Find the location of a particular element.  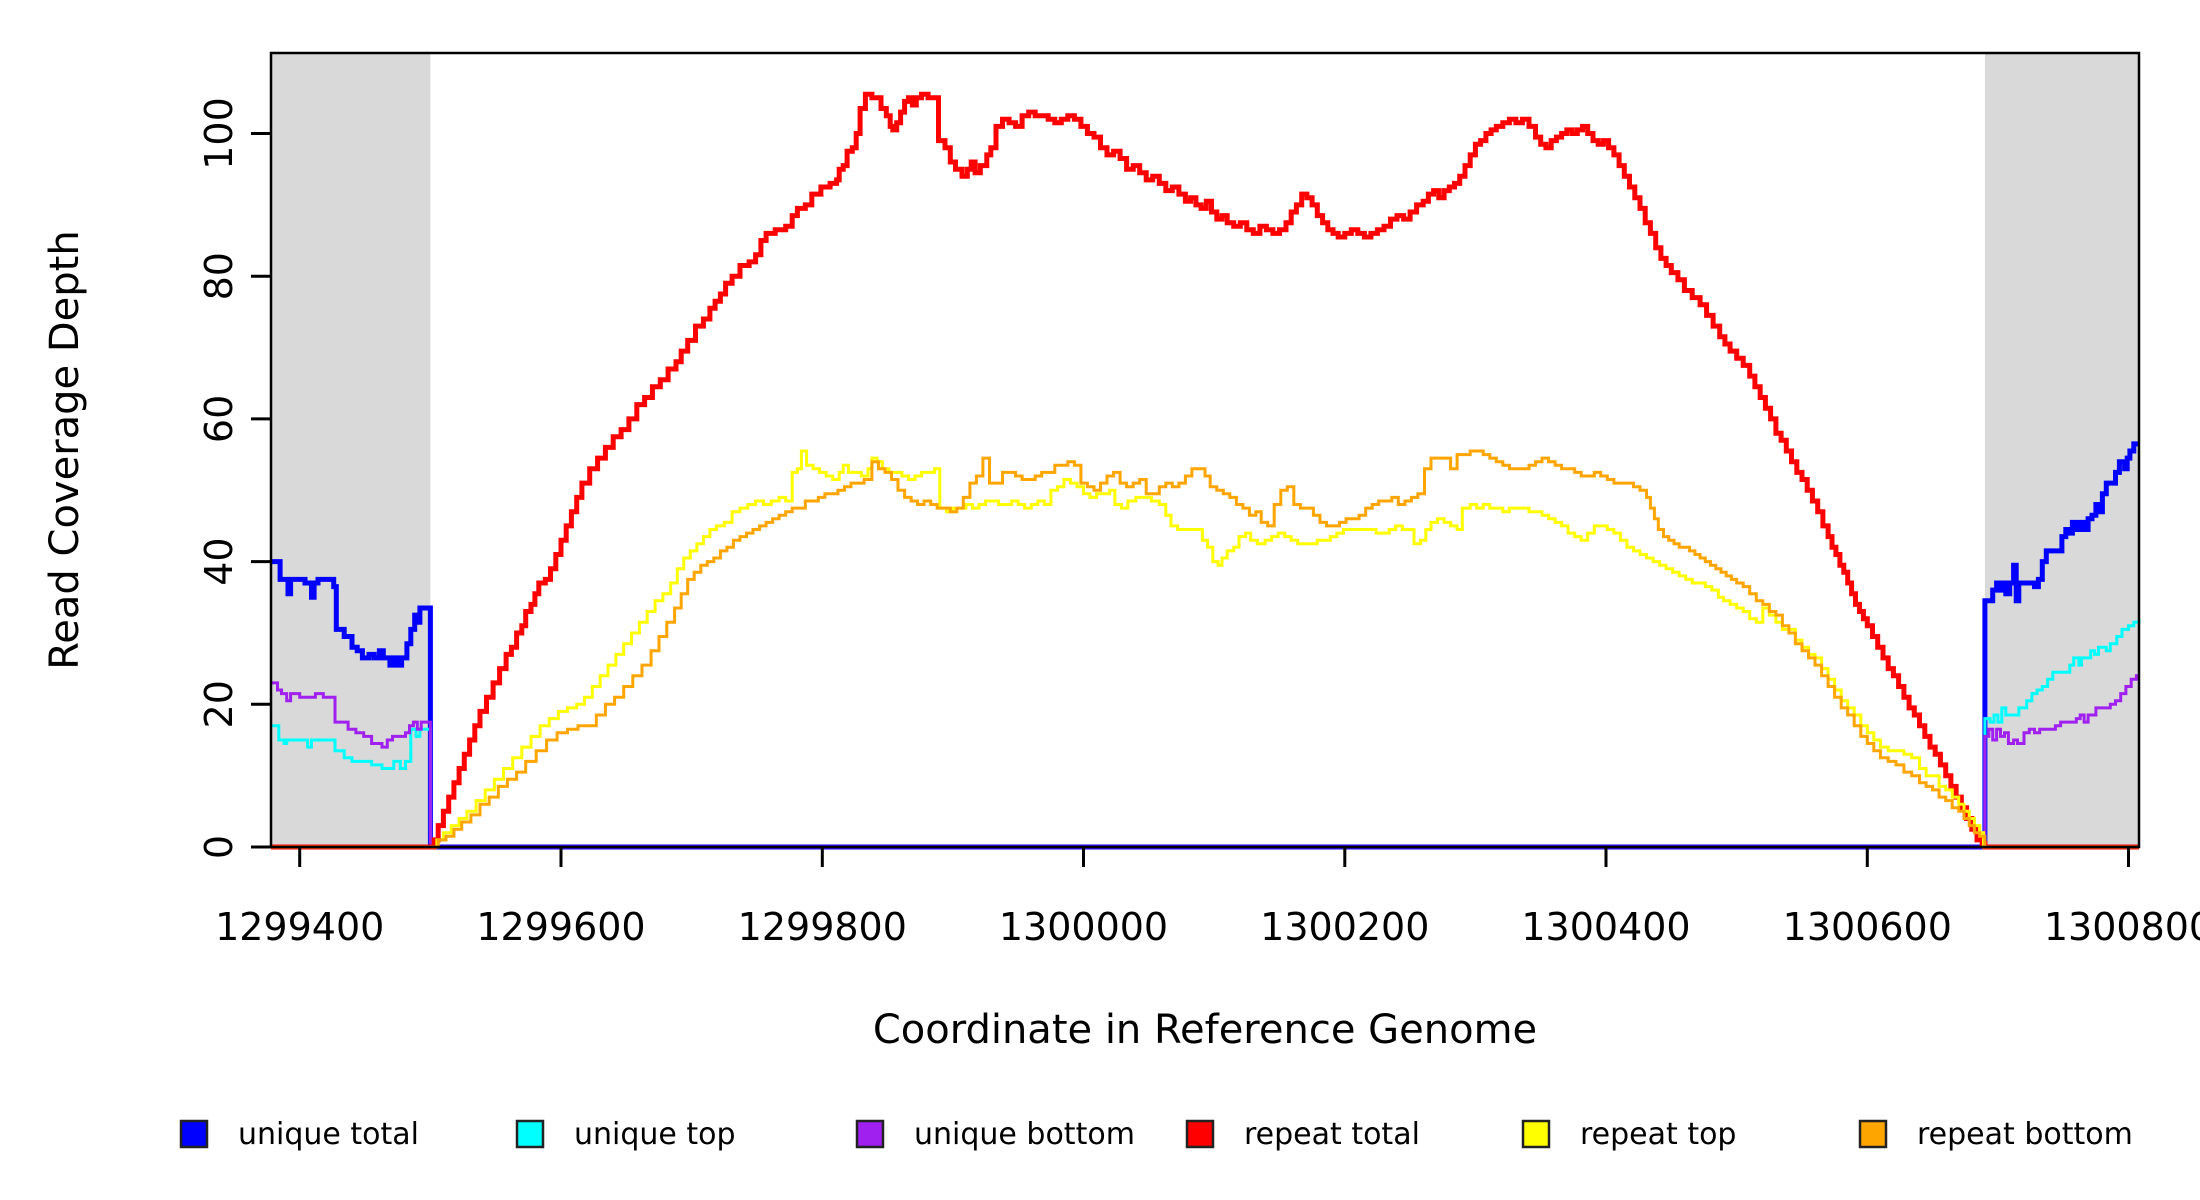

x-tick-label: 1299600 is located at coordinates (560, 927).